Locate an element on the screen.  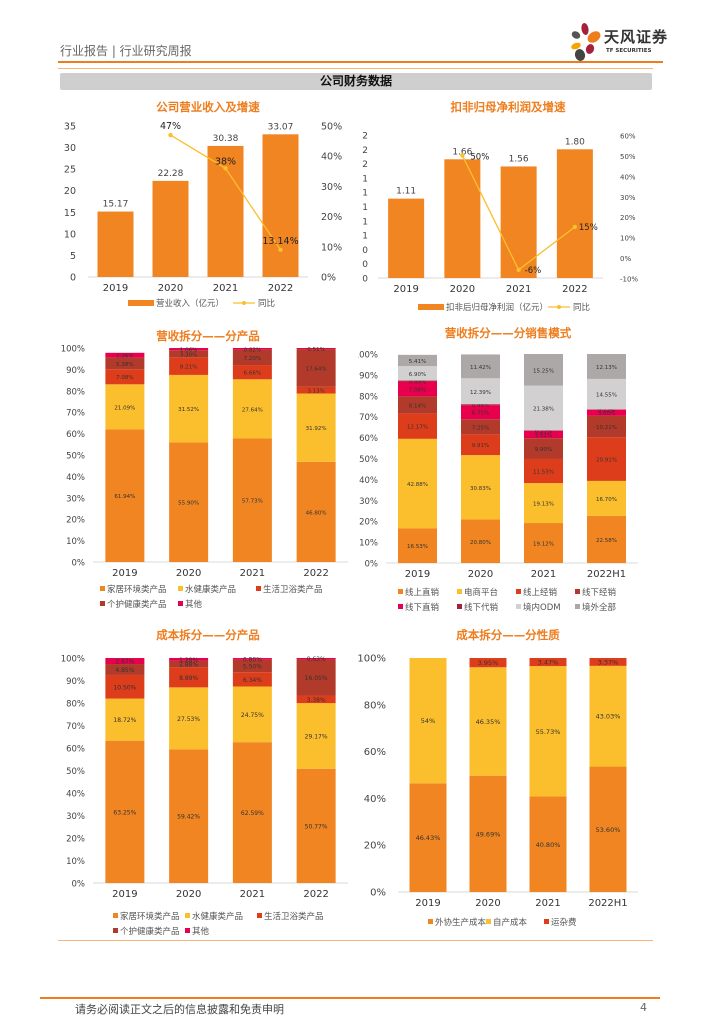
segment-label: 2.88% is located at coordinates (188, 665).